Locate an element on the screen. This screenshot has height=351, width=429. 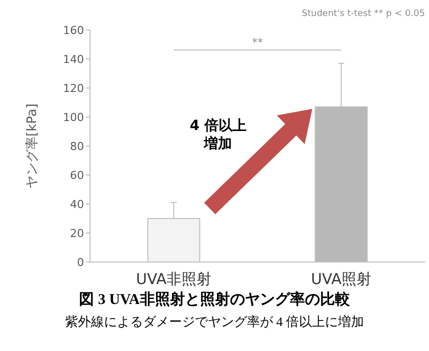
y-tick-label: 0 is located at coordinates (80, 262).